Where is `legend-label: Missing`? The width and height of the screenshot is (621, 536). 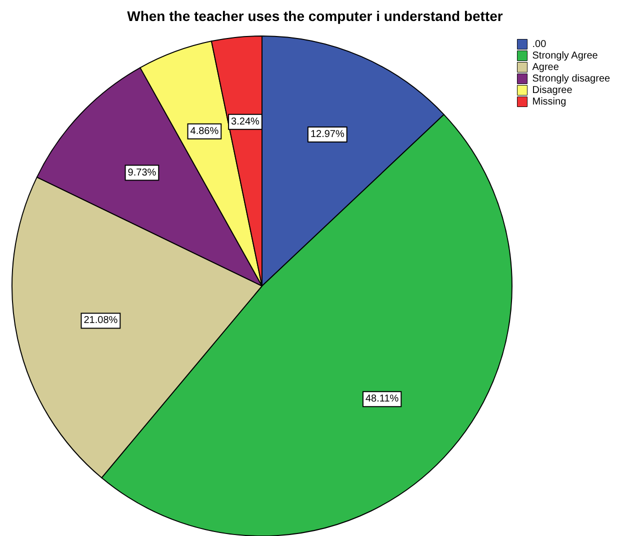 legend-label: Missing is located at coordinates (549, 102).